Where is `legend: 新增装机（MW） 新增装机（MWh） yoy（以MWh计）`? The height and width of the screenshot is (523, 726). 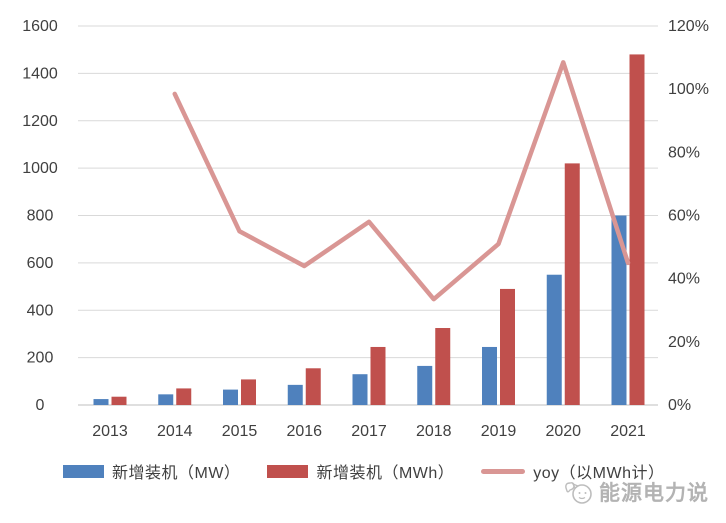 legend: 新增装机（MW） 新增装机（MWh） yoy（以MWh计） is located at coordinates (364, 471).